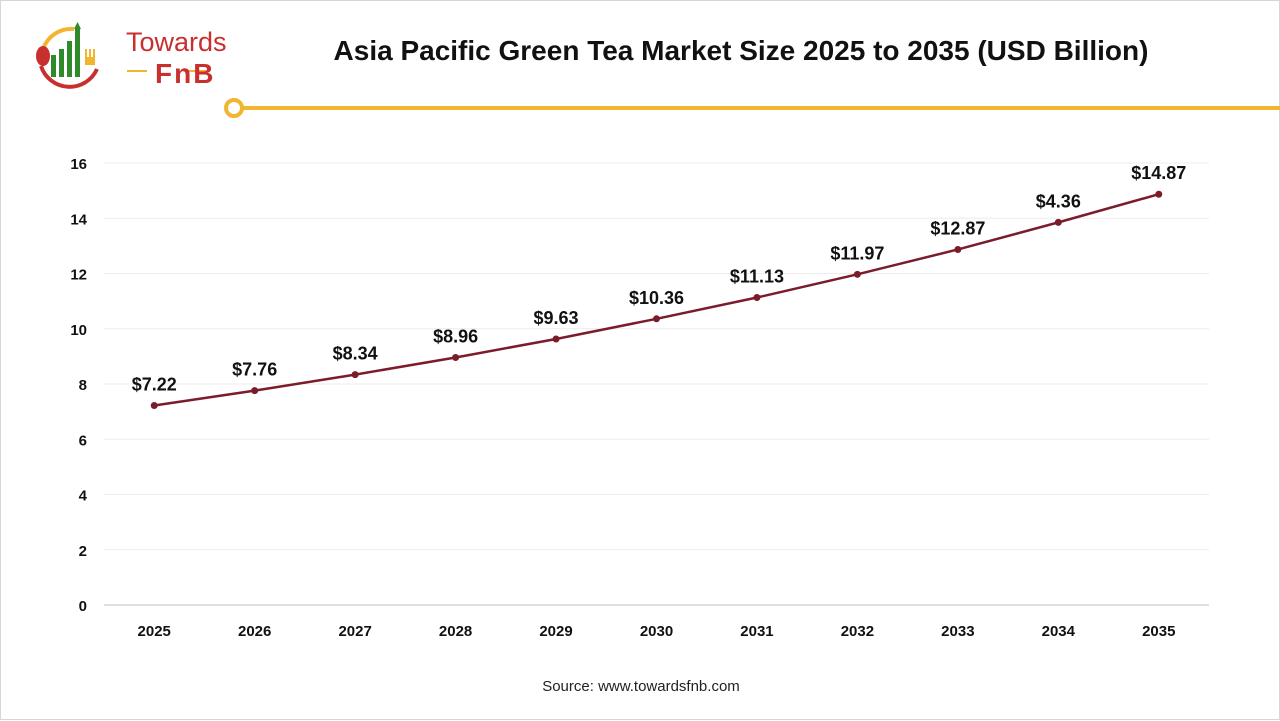 The width and height of the screenshot is (1280, 721). What do you see at coordinates (556, 318) in the screenshot?
I see `data-label: $9.63` at bounding box center [556, 318].